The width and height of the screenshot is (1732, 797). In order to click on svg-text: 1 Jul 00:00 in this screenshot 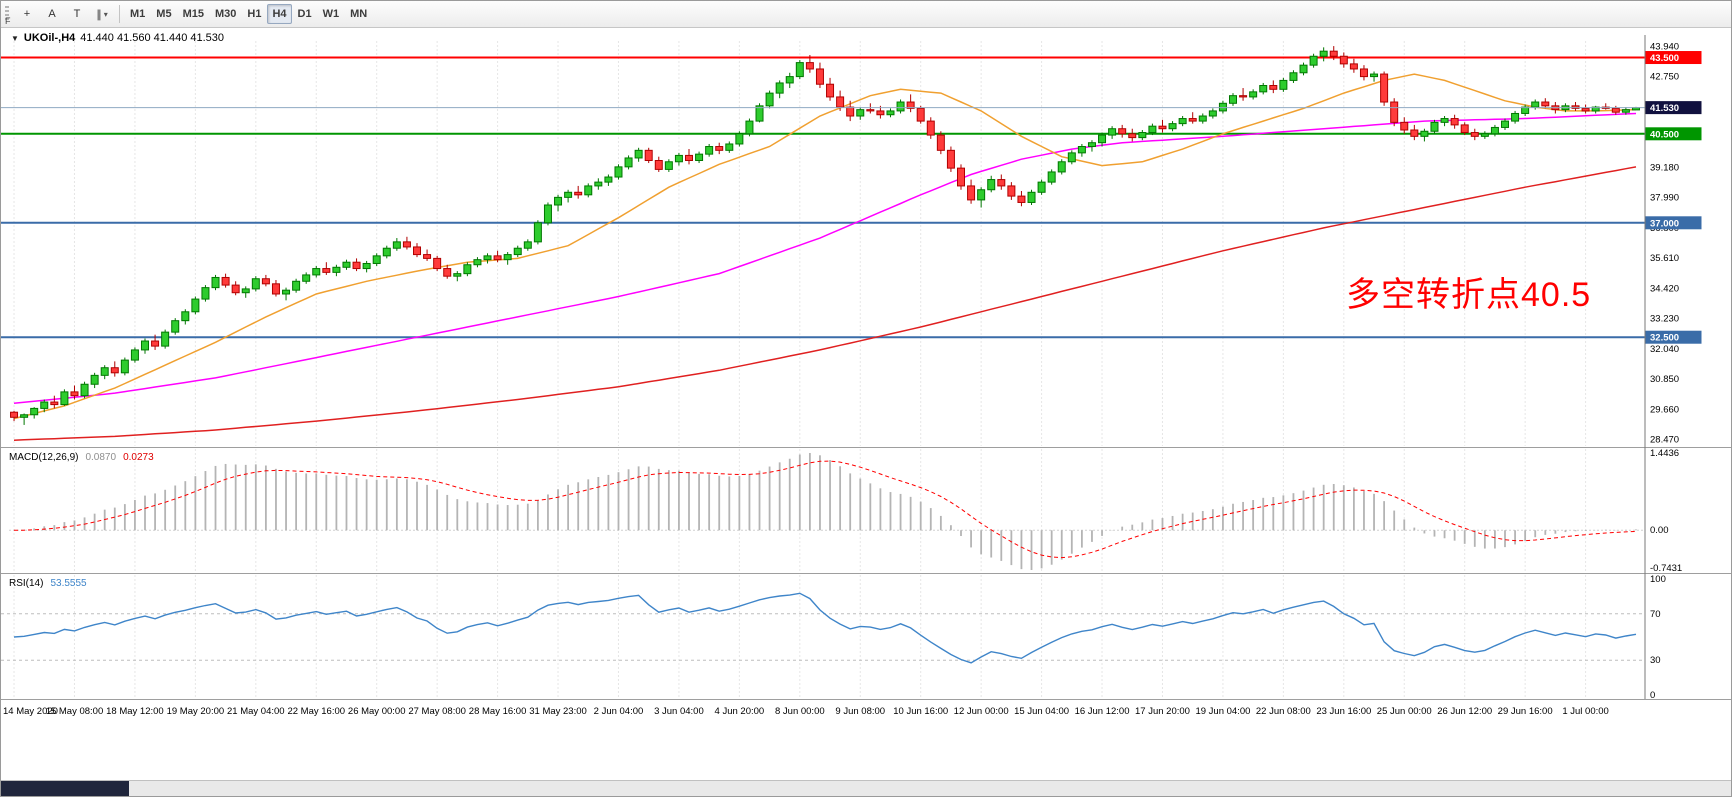, I will do `click(1585, 711)`.